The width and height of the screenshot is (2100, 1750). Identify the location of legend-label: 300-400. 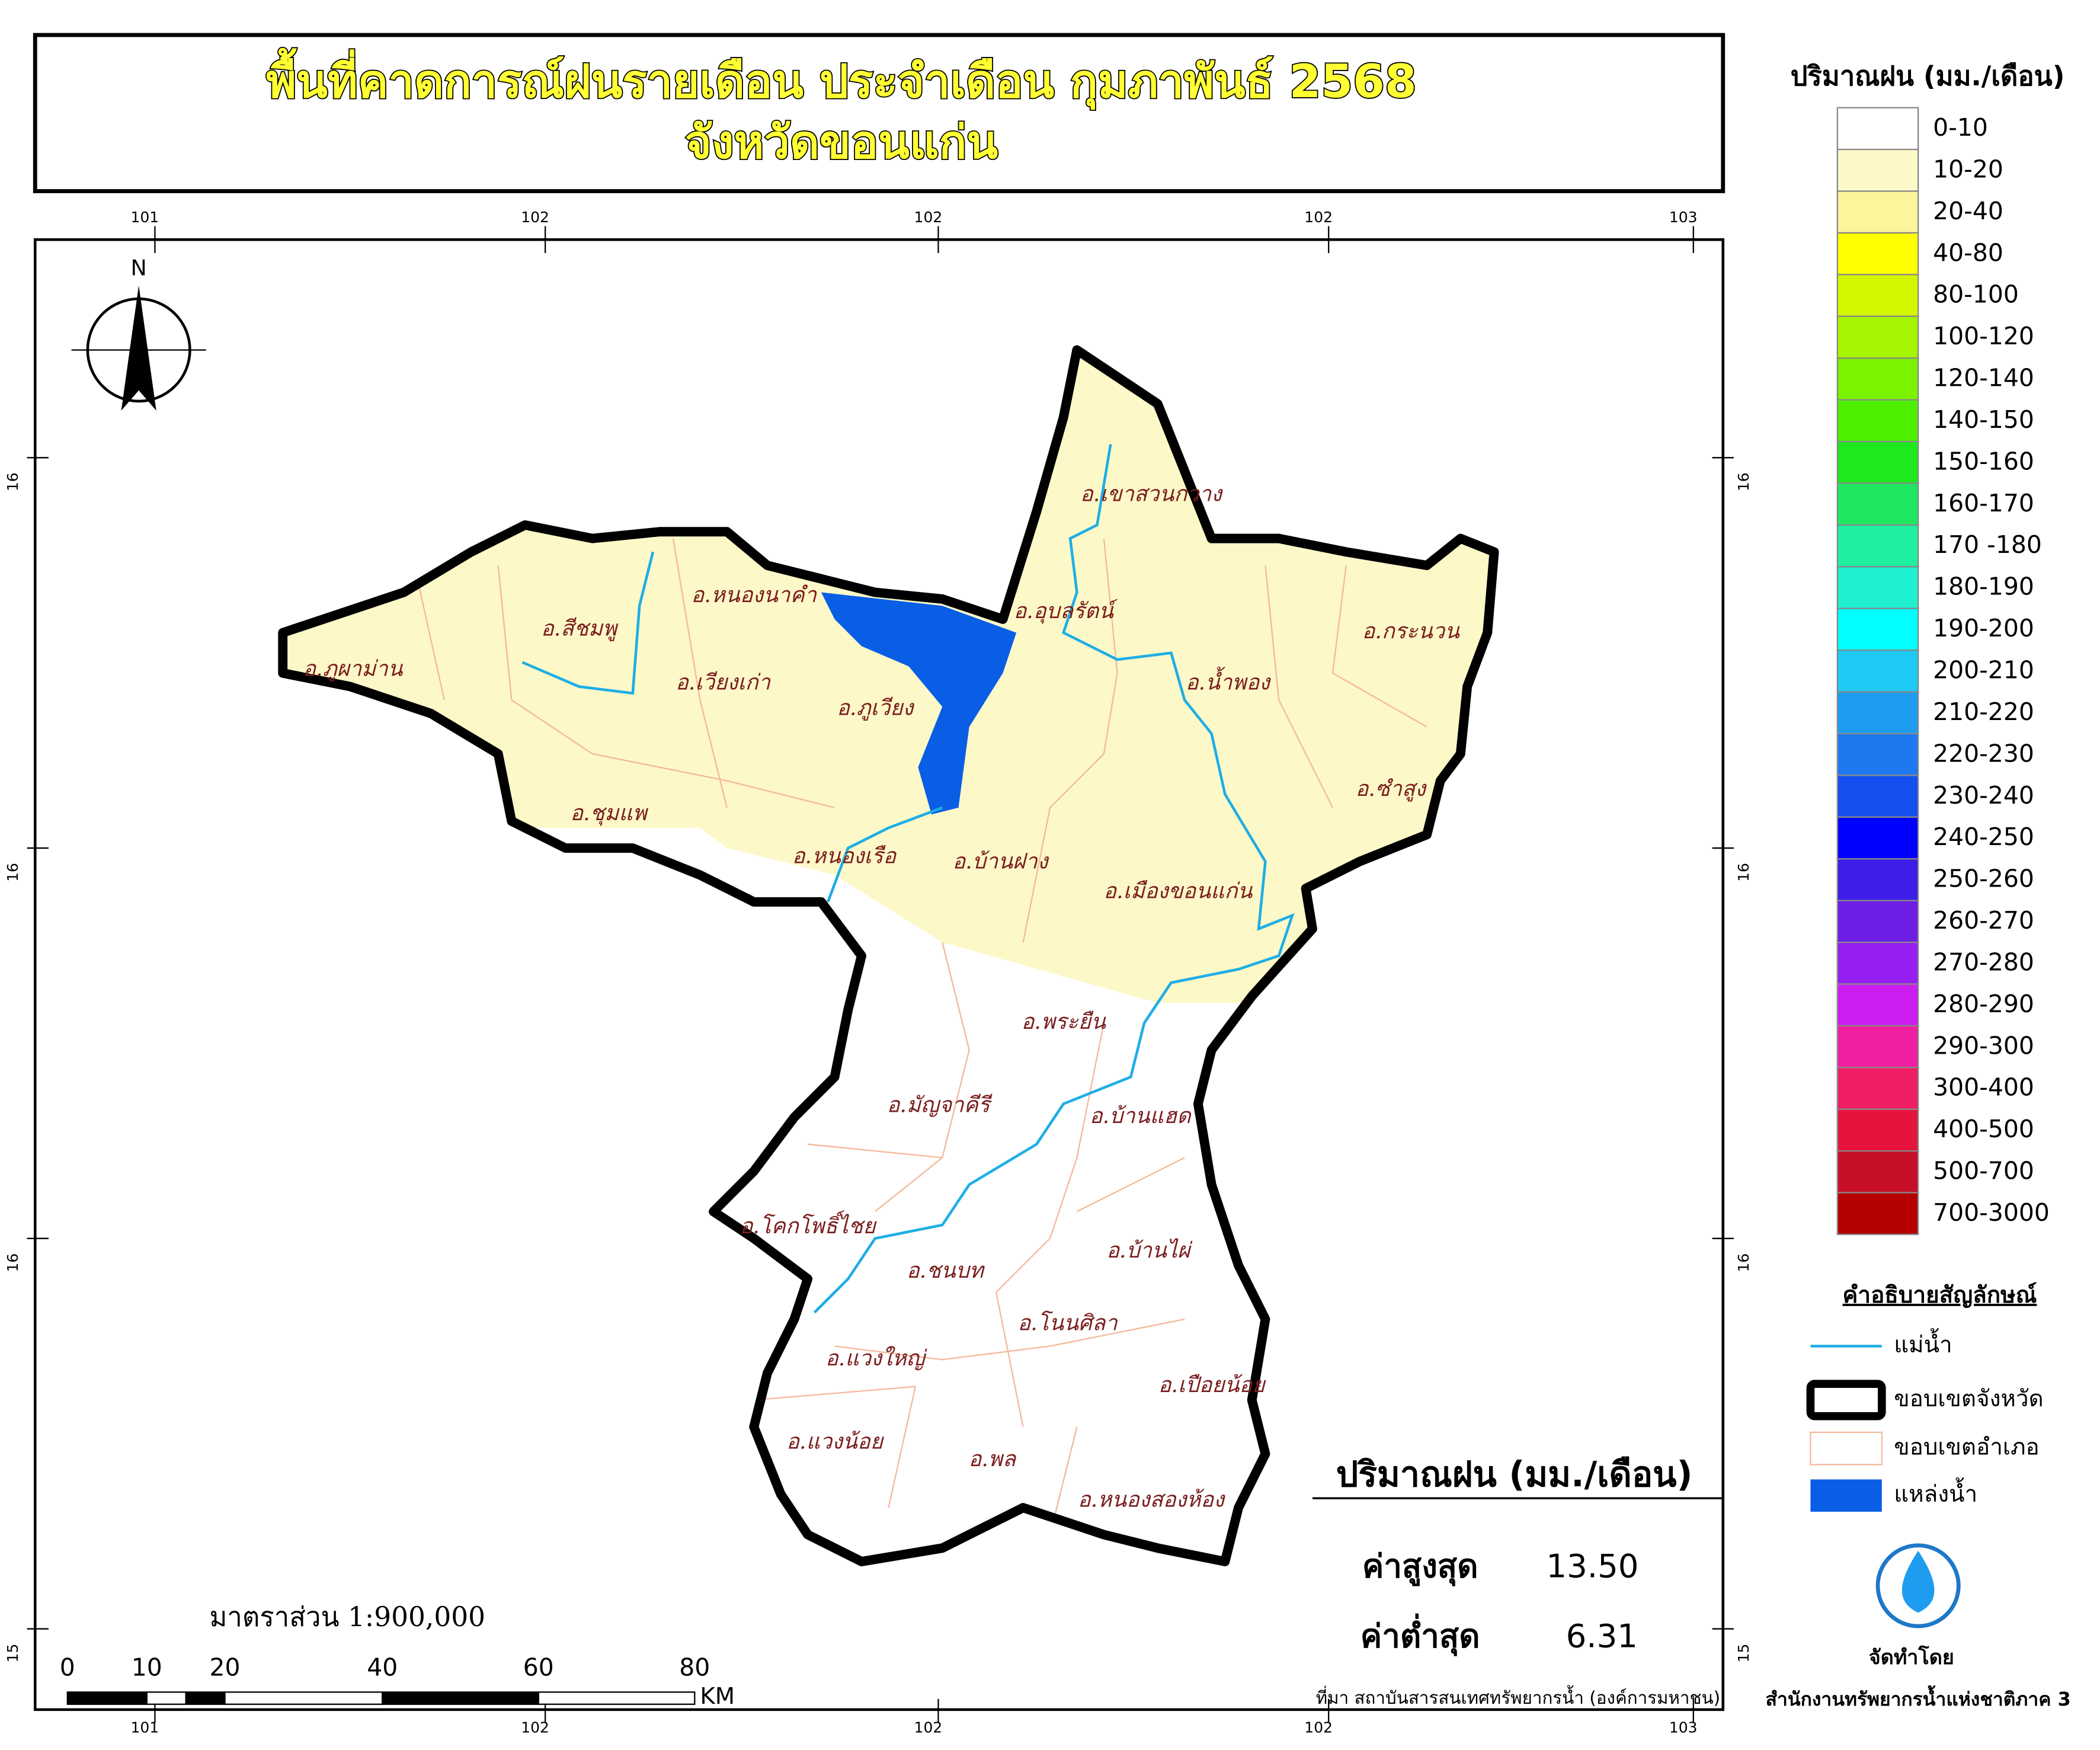
(1983, 1087).